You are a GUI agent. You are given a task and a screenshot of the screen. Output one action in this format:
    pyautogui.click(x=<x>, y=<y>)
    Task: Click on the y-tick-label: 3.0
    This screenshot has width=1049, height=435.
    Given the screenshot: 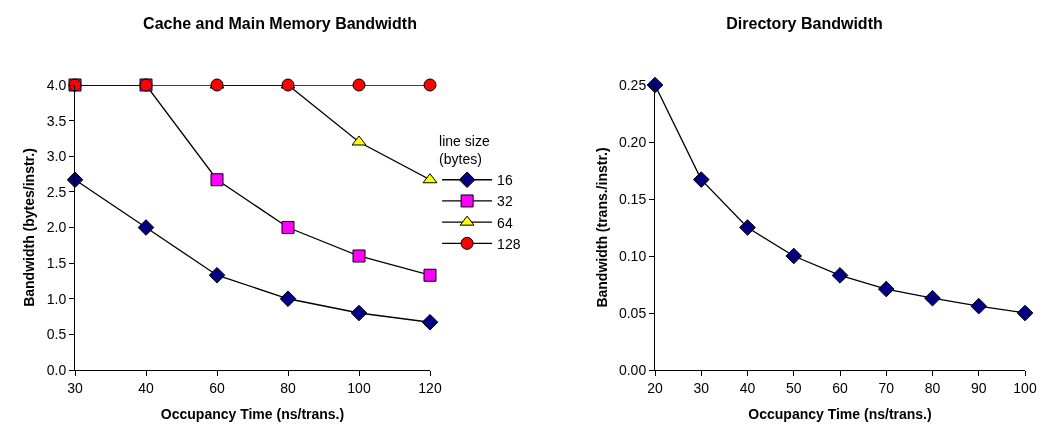 What is the action you would take?
    pyautogui.click(x=56, y=156)
    